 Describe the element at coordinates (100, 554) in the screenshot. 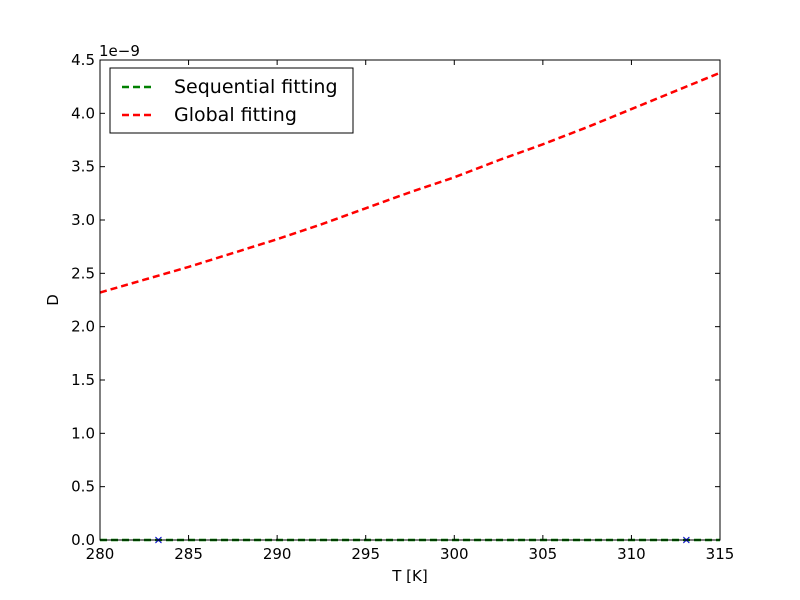

I see `x-tick-label: 280` at that location.